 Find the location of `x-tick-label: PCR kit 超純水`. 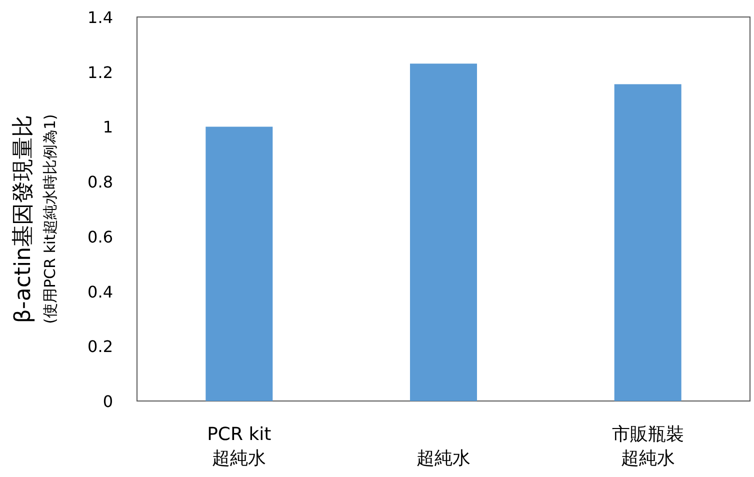

x-tick-label: PCR kit 超純水 is located at coordinates (239, 447).